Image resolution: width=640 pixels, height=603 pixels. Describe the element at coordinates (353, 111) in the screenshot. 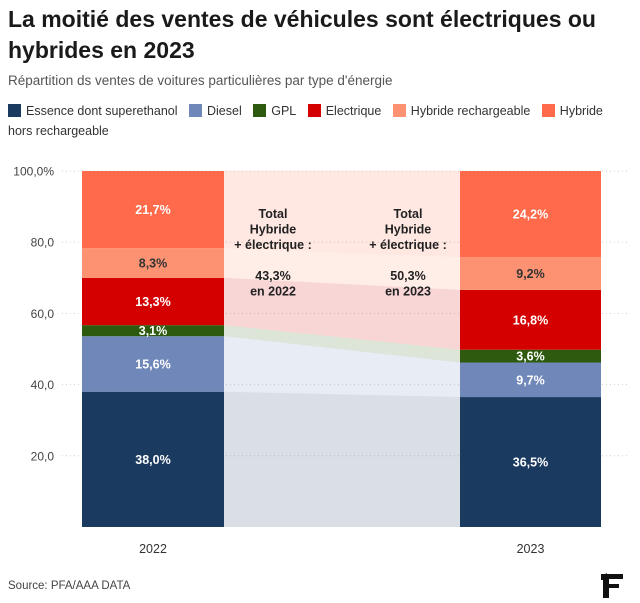

I see `legend-label: Electrique` at that location.